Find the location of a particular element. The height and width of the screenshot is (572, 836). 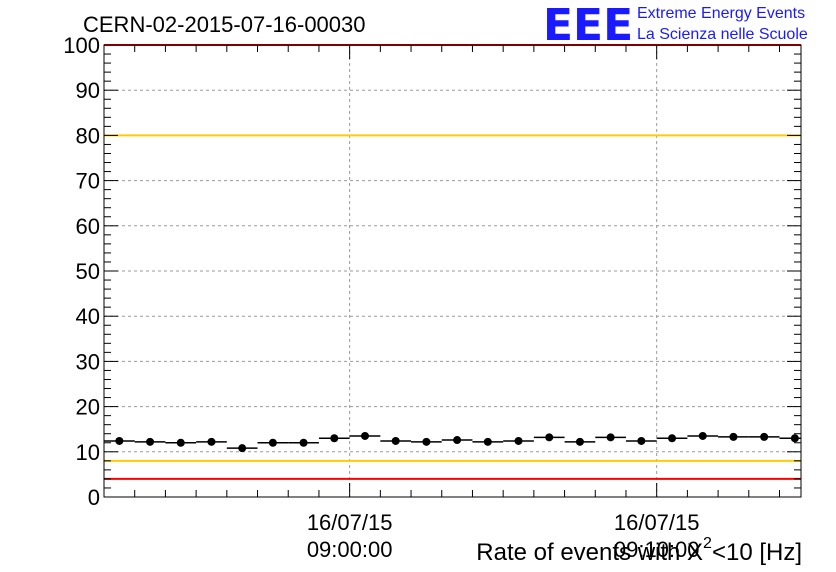

chart-title: CERN-02-2015-07-16-00030 is located at coordinates (224, 24).